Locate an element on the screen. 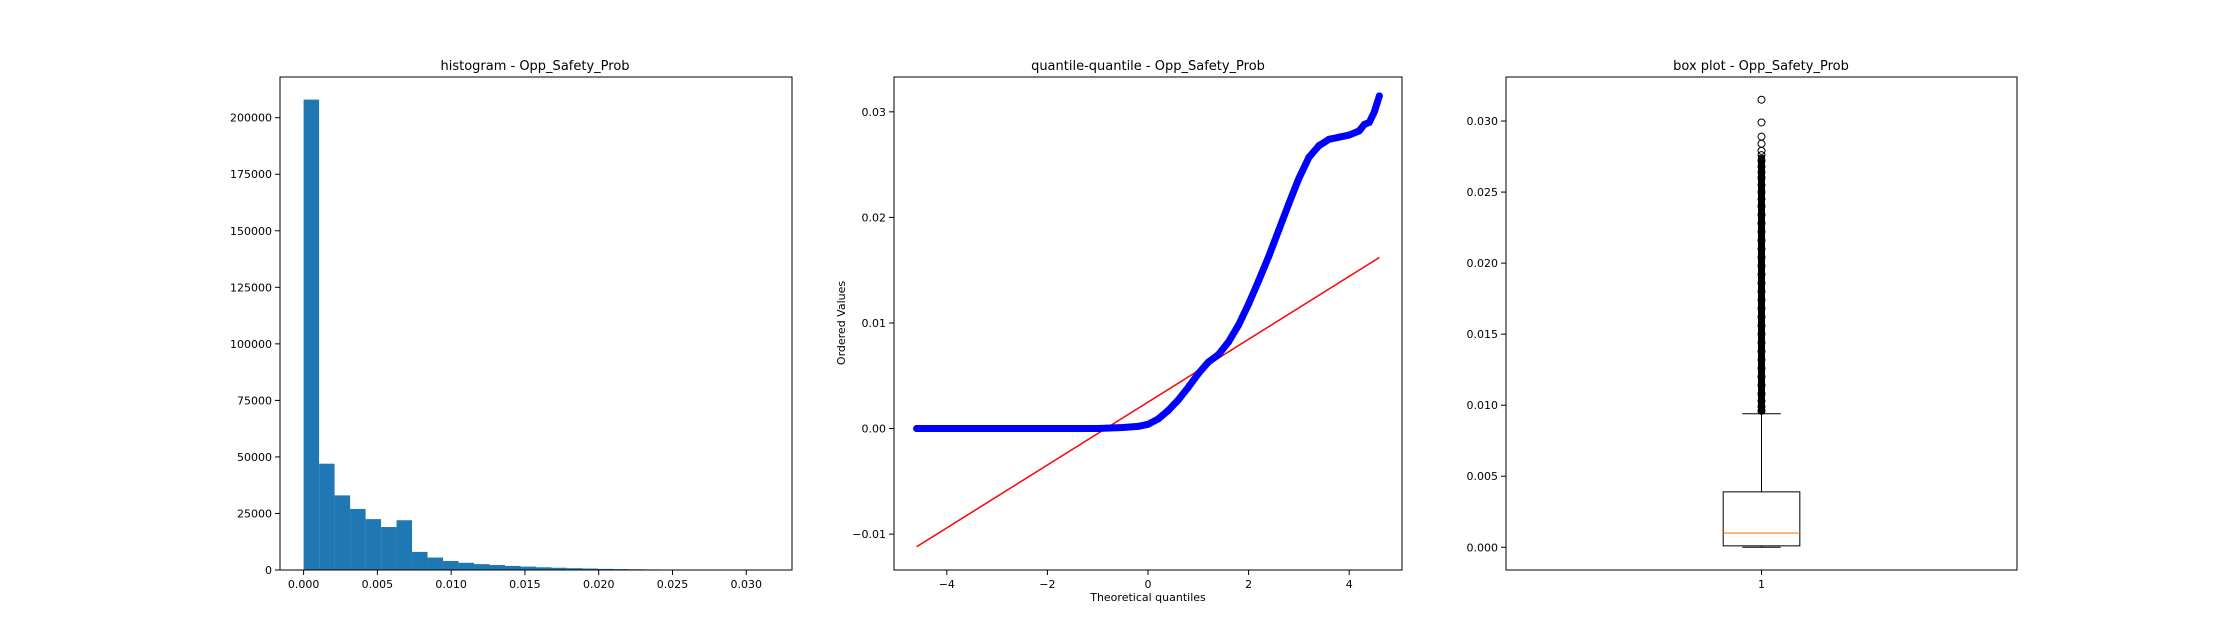 Image resolution: width=2240 pixels, height=644 pixels. x-tick-label: −2 is located at coordinates (1047, 584).